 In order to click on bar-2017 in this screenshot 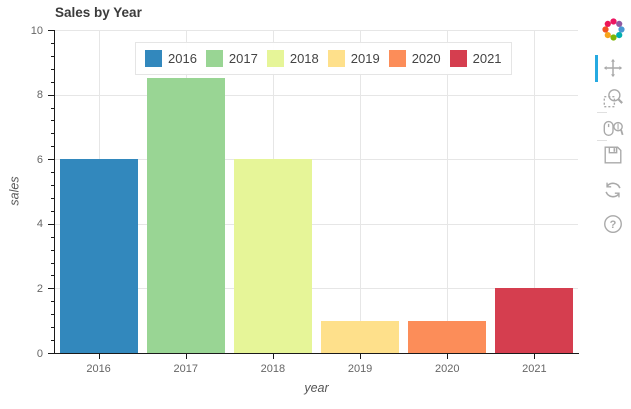, I will do `click(186, 215)`.